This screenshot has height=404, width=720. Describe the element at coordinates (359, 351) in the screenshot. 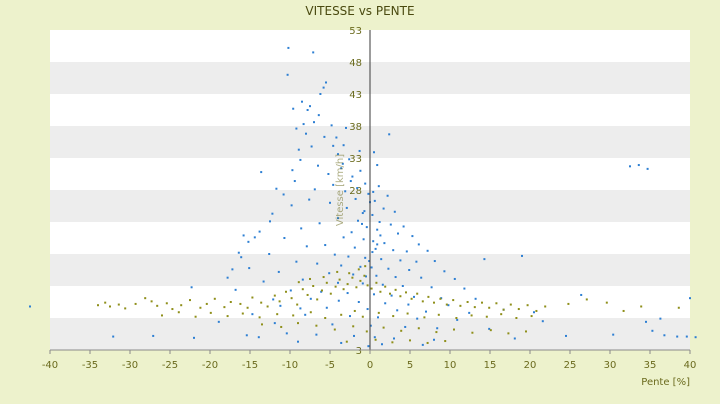

I see `y-tick-label: 3` at that location.